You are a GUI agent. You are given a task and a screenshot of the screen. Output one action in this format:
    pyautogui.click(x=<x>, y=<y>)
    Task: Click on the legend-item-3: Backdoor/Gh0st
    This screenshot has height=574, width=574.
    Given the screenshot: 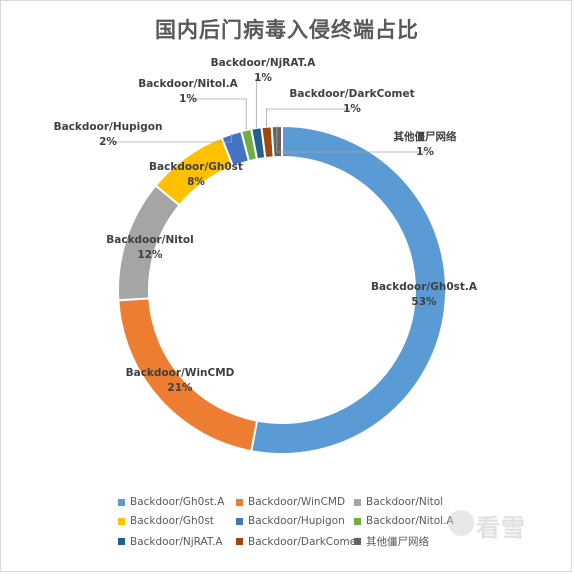 What is the action you would take?
    pyautogui.click(x=177, y=521)
    